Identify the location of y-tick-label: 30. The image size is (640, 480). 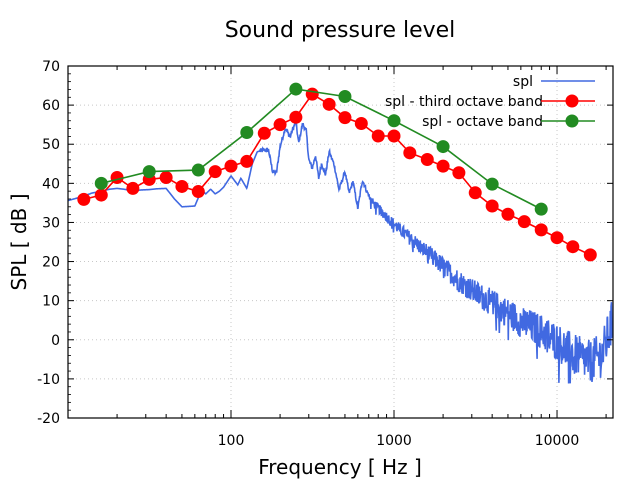
(51, 223).